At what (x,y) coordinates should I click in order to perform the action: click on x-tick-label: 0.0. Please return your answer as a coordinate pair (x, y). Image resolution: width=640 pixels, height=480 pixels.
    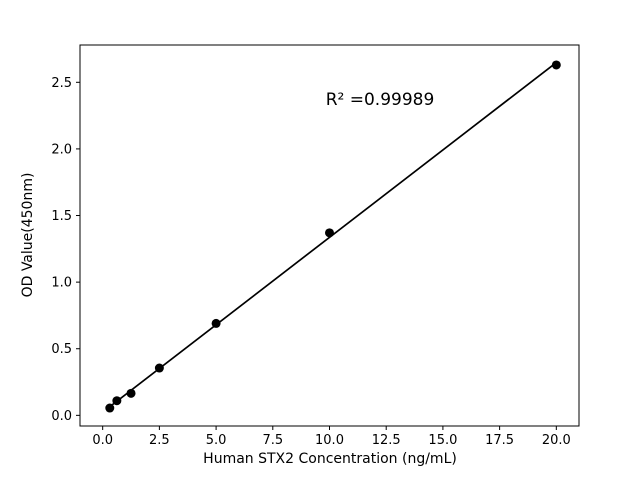
    Looking at the image, I should click on (102, 440).